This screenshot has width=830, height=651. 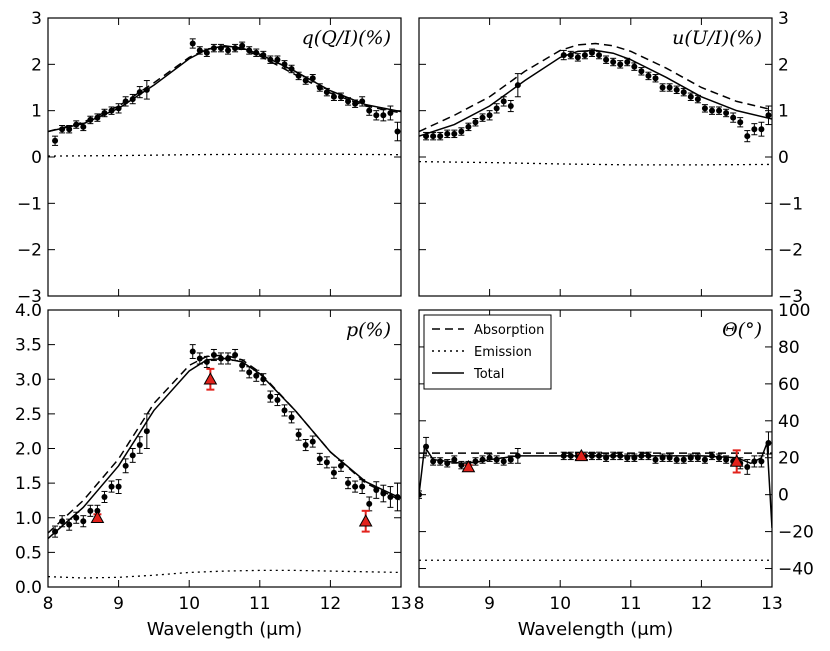 What do you see at coordinates (28, 415) in the screenshot?
I see `y-tick-label: 2.5` at bounding box center [28, 415].